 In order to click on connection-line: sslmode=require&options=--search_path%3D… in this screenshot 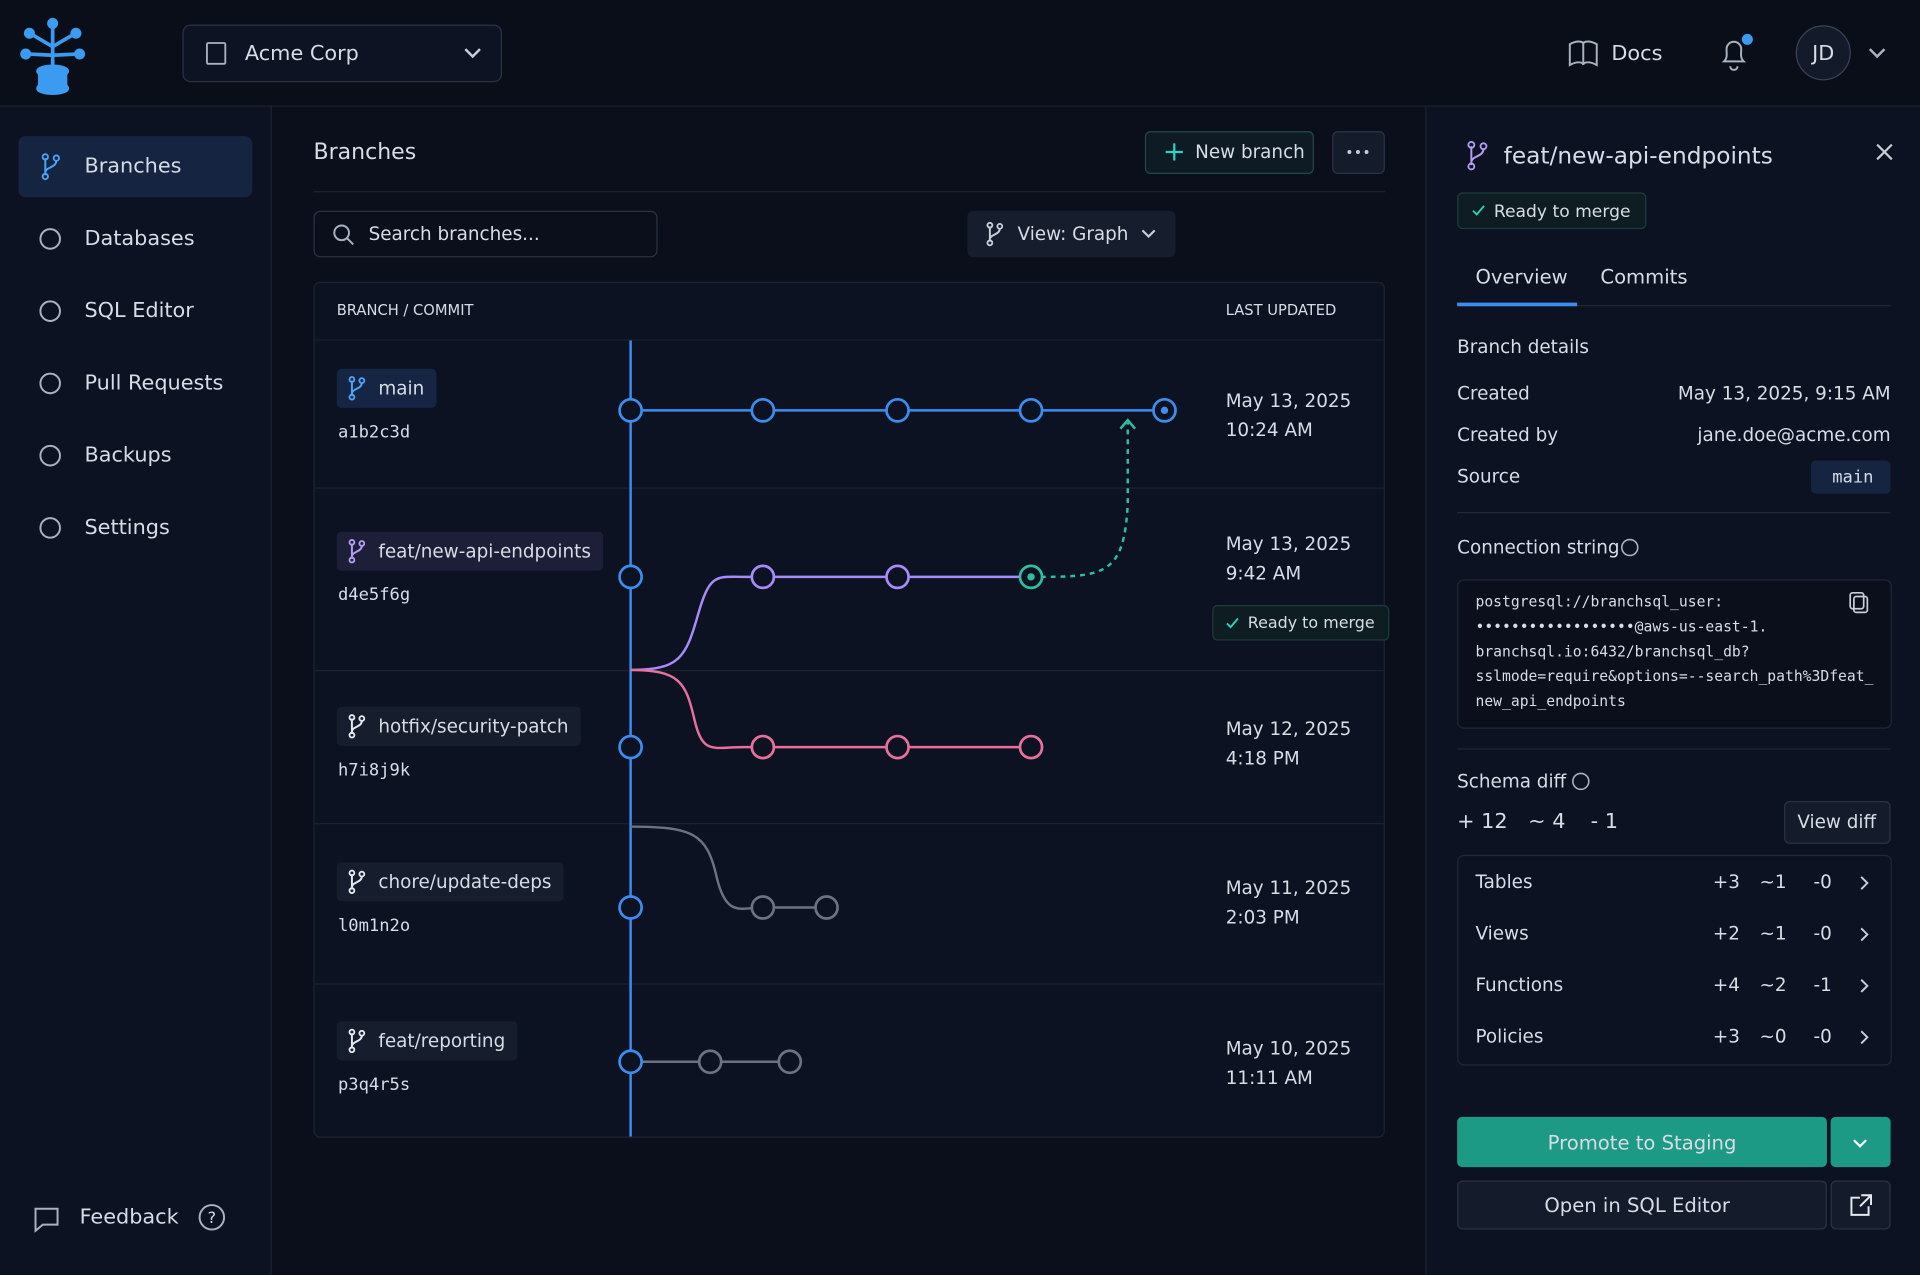, I will do `click(1675, 676)`.